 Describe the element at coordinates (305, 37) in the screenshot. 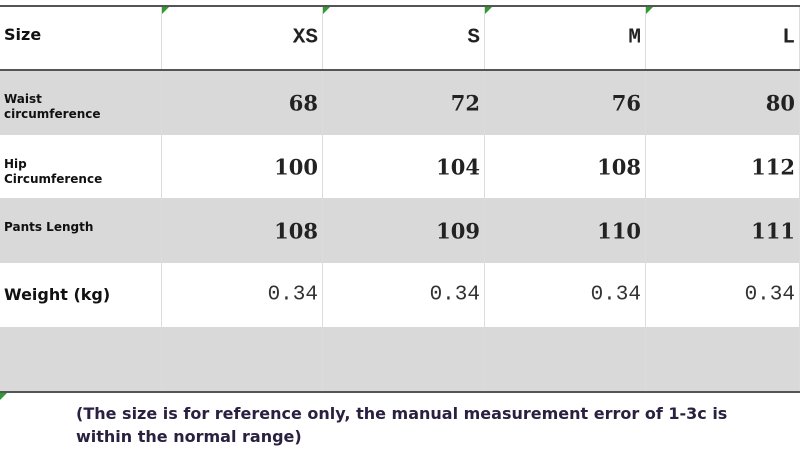

I see `size-header: XS` at that location.